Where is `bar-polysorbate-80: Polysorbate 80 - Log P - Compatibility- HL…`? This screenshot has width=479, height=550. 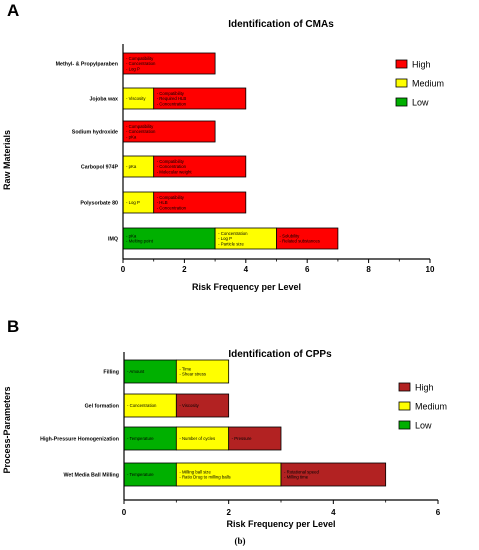
bar-polysorbate-80: Polysorbate 80 - Log P - Compatibility- HL… is located at coordinates (163, 202).